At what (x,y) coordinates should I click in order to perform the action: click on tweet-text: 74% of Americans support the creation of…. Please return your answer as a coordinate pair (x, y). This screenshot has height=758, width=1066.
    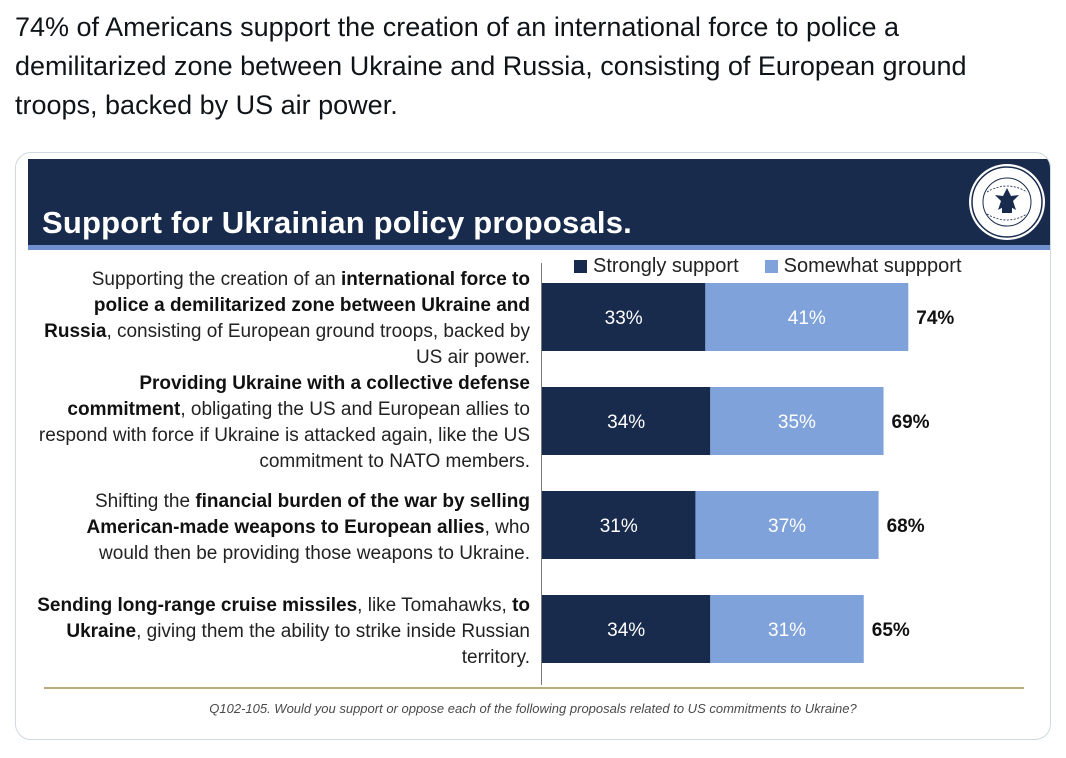
    Looking at the image, I should click on (491, 66).